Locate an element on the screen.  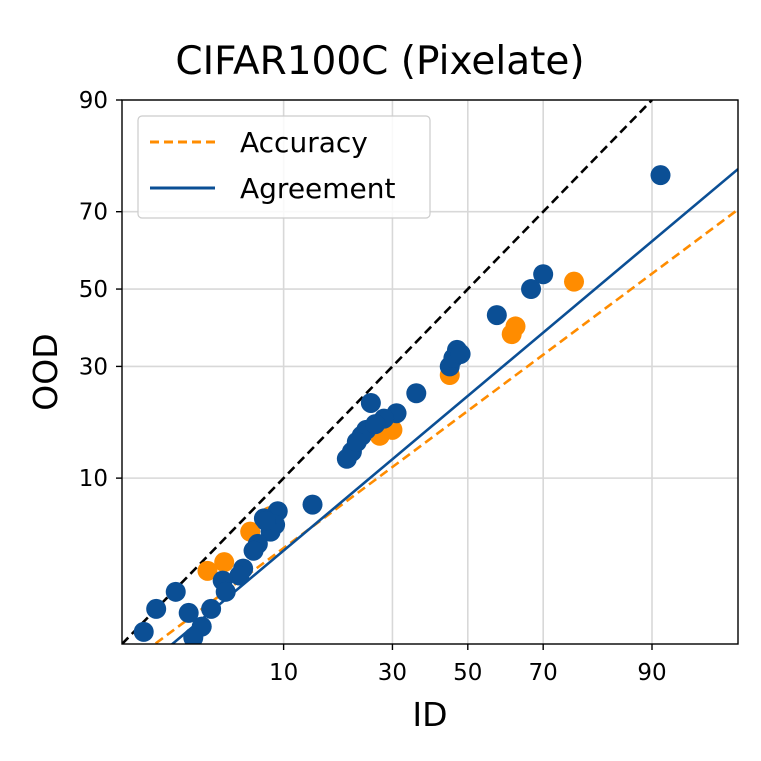
legend: Accuracy Agreement is located at coordinates (284, 167).